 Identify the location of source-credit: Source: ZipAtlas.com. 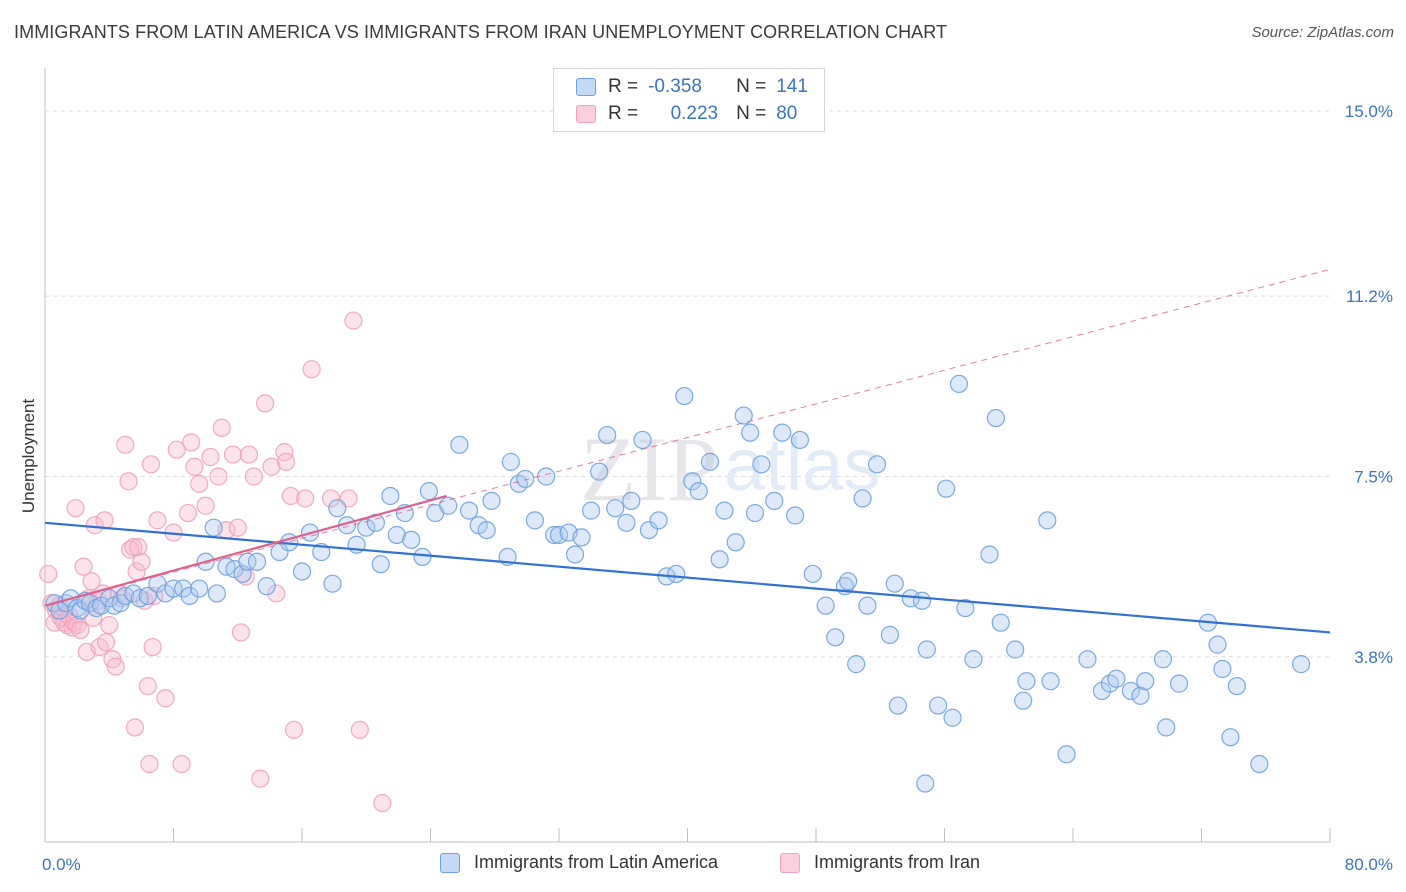
(1322, 32).